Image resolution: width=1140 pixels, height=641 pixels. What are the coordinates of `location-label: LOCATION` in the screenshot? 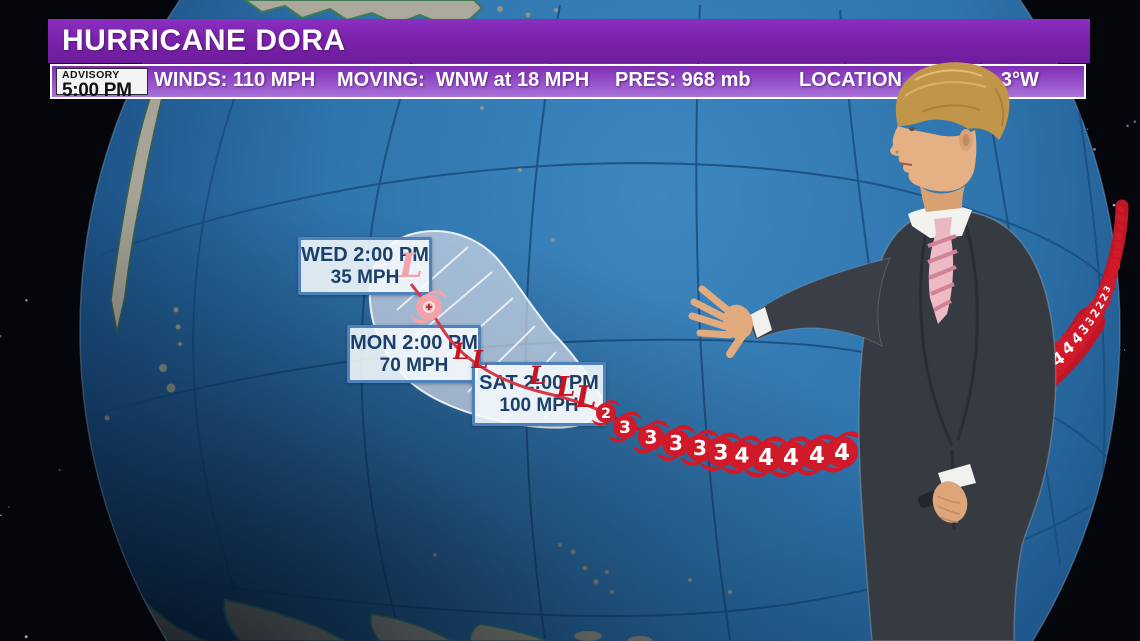 It's located at (850, 80).